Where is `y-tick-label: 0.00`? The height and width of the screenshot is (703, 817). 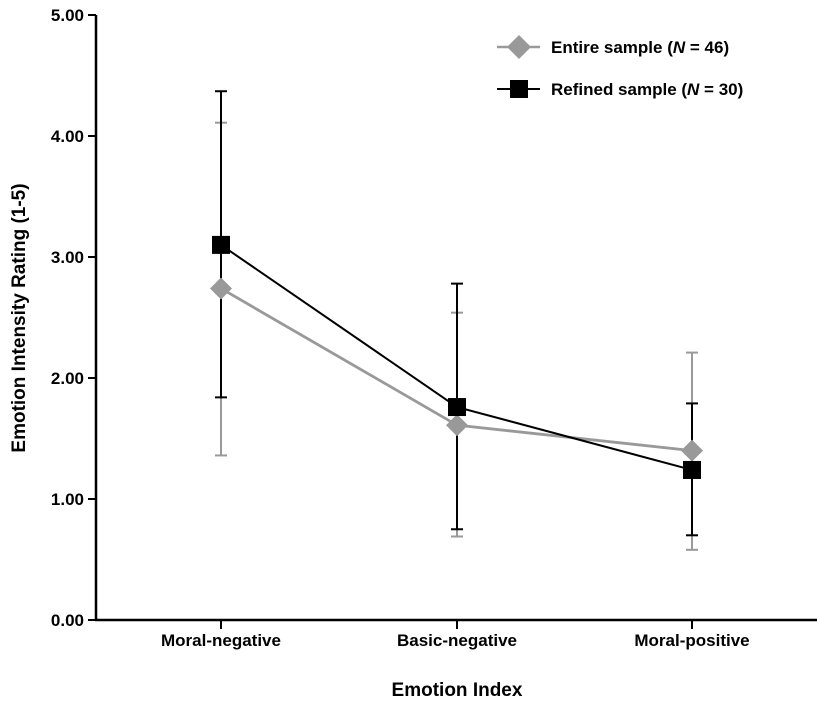
y-tick-label: 0.00 is located at coordinates (67, 620).